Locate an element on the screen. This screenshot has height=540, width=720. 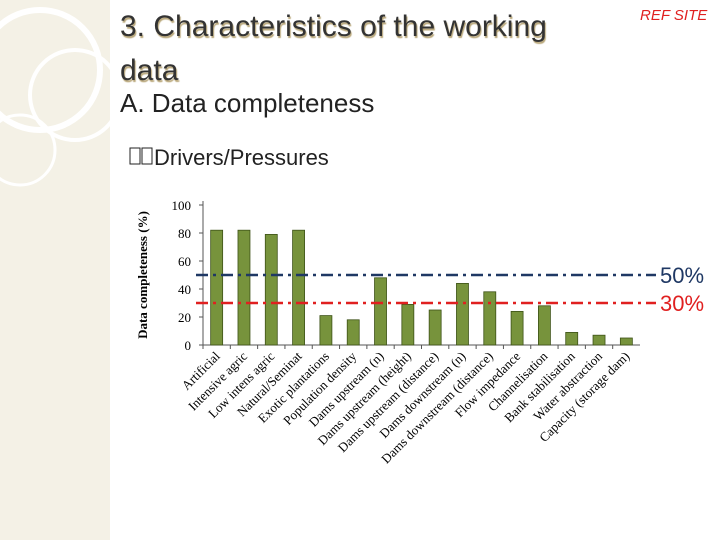
tag: REF SITE is located at coordinates (674, 15).